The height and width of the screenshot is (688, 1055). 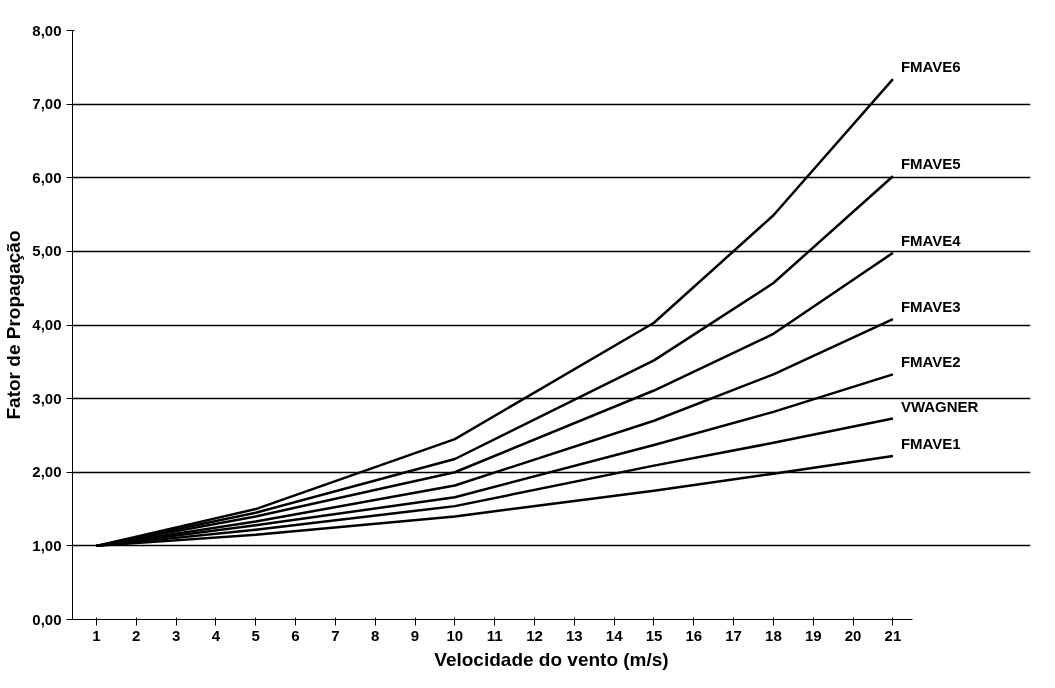 I want to click on y-axis-title: Fator de Propagação, so click(x=14, y=325).